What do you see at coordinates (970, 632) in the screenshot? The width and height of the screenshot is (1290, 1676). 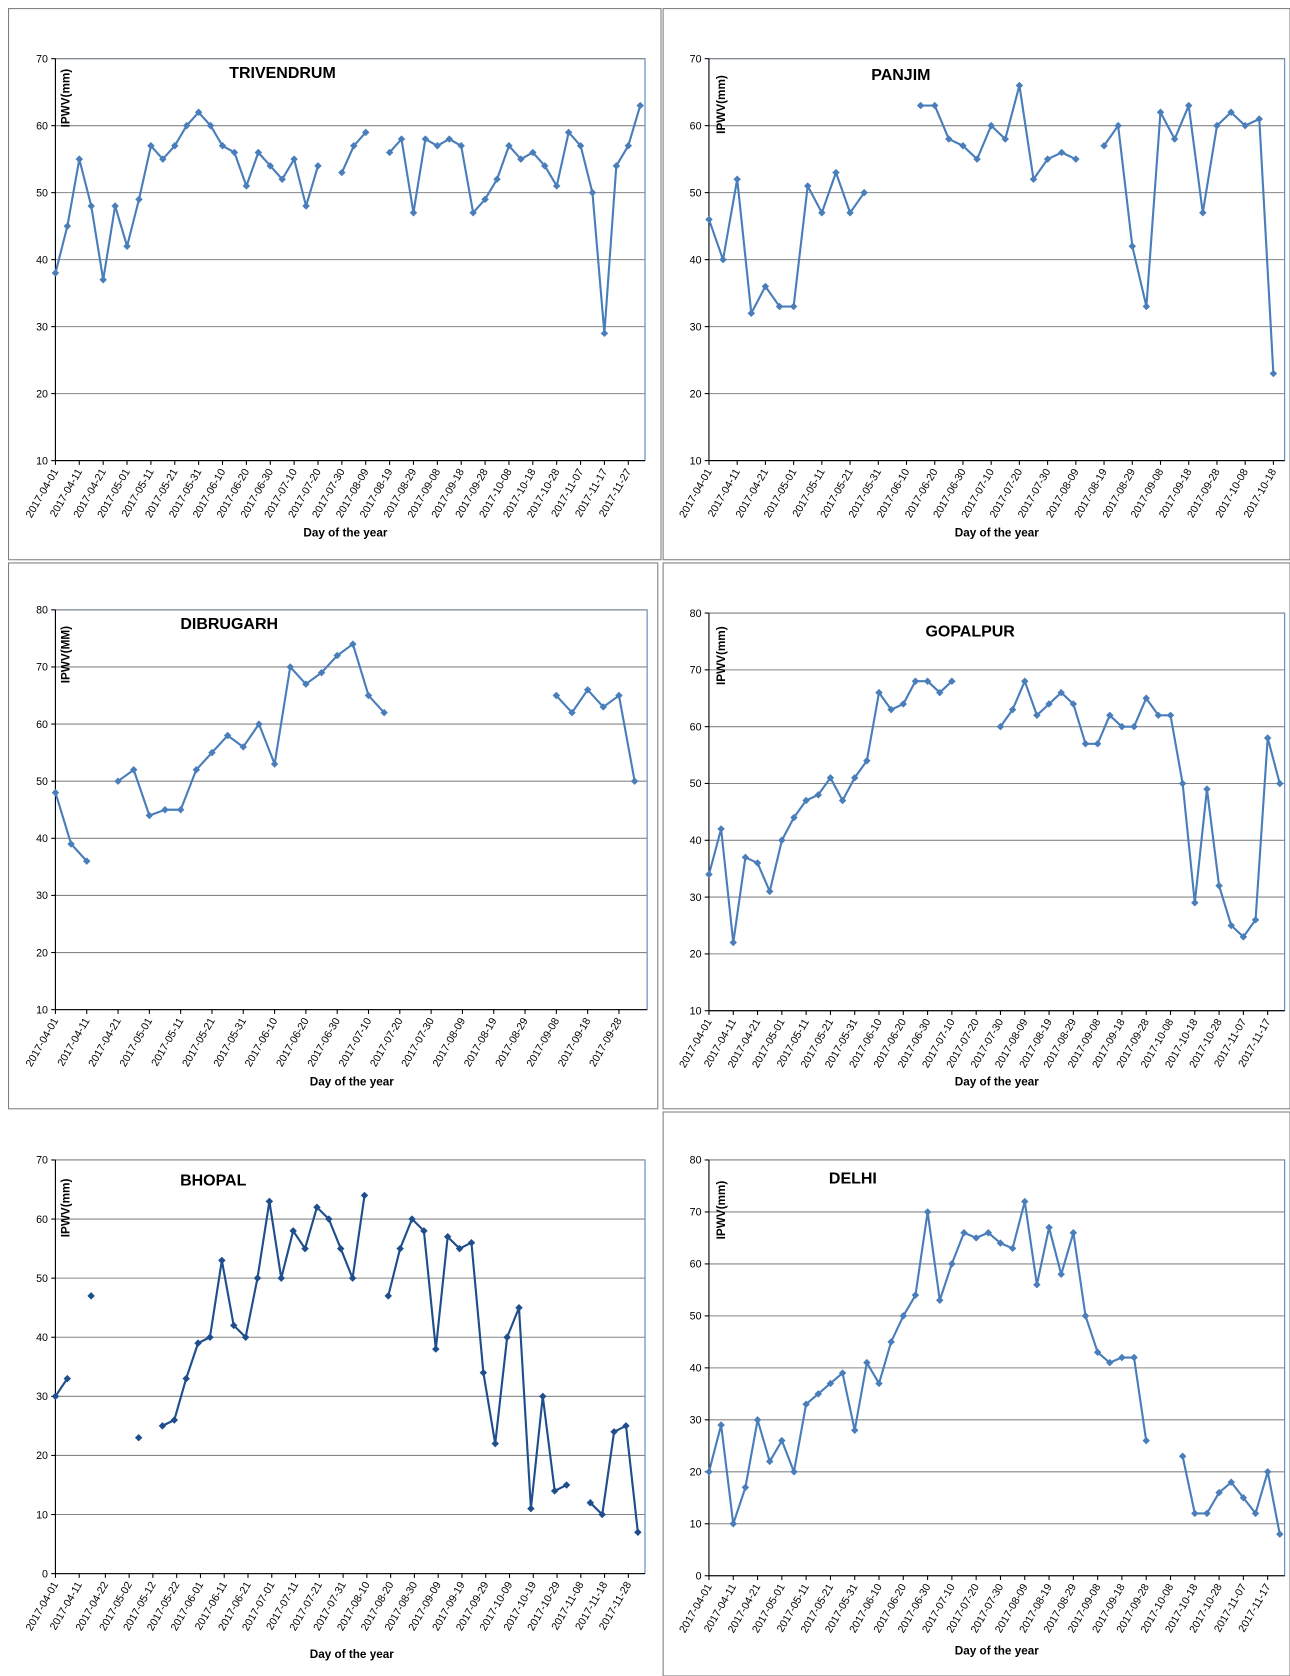 I see `chart-title: GOPALPUR` at bounding box center [970, 632].